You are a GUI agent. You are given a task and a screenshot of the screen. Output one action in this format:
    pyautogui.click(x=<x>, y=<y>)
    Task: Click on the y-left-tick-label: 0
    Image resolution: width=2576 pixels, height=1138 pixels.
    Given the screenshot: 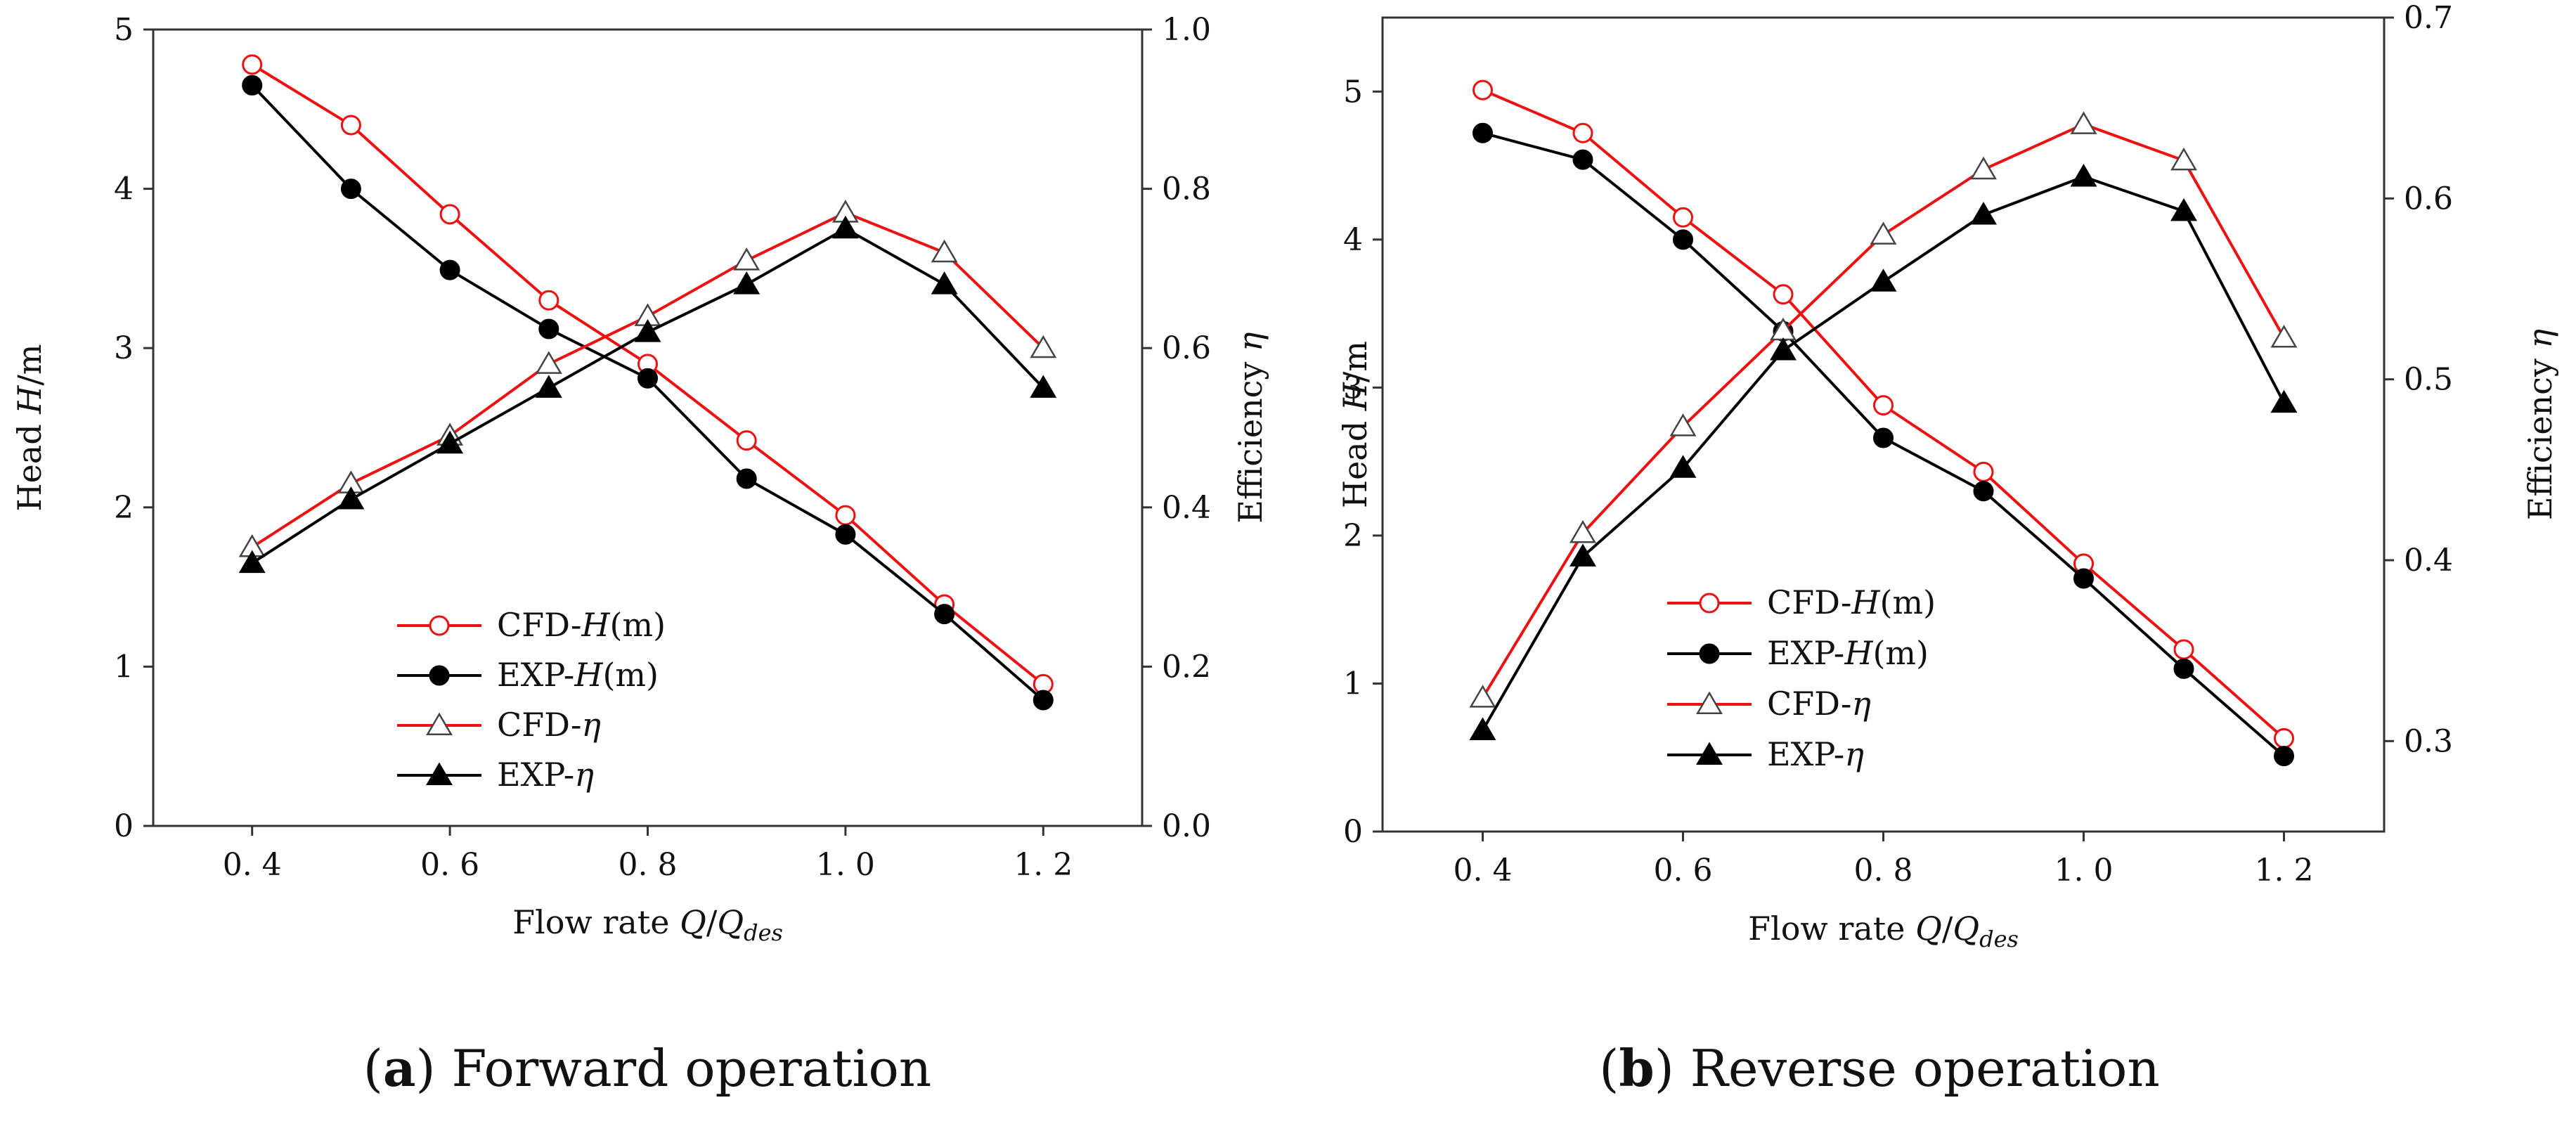 What is the action you would take?
    pyautogui.click(x=124, y=826)
    